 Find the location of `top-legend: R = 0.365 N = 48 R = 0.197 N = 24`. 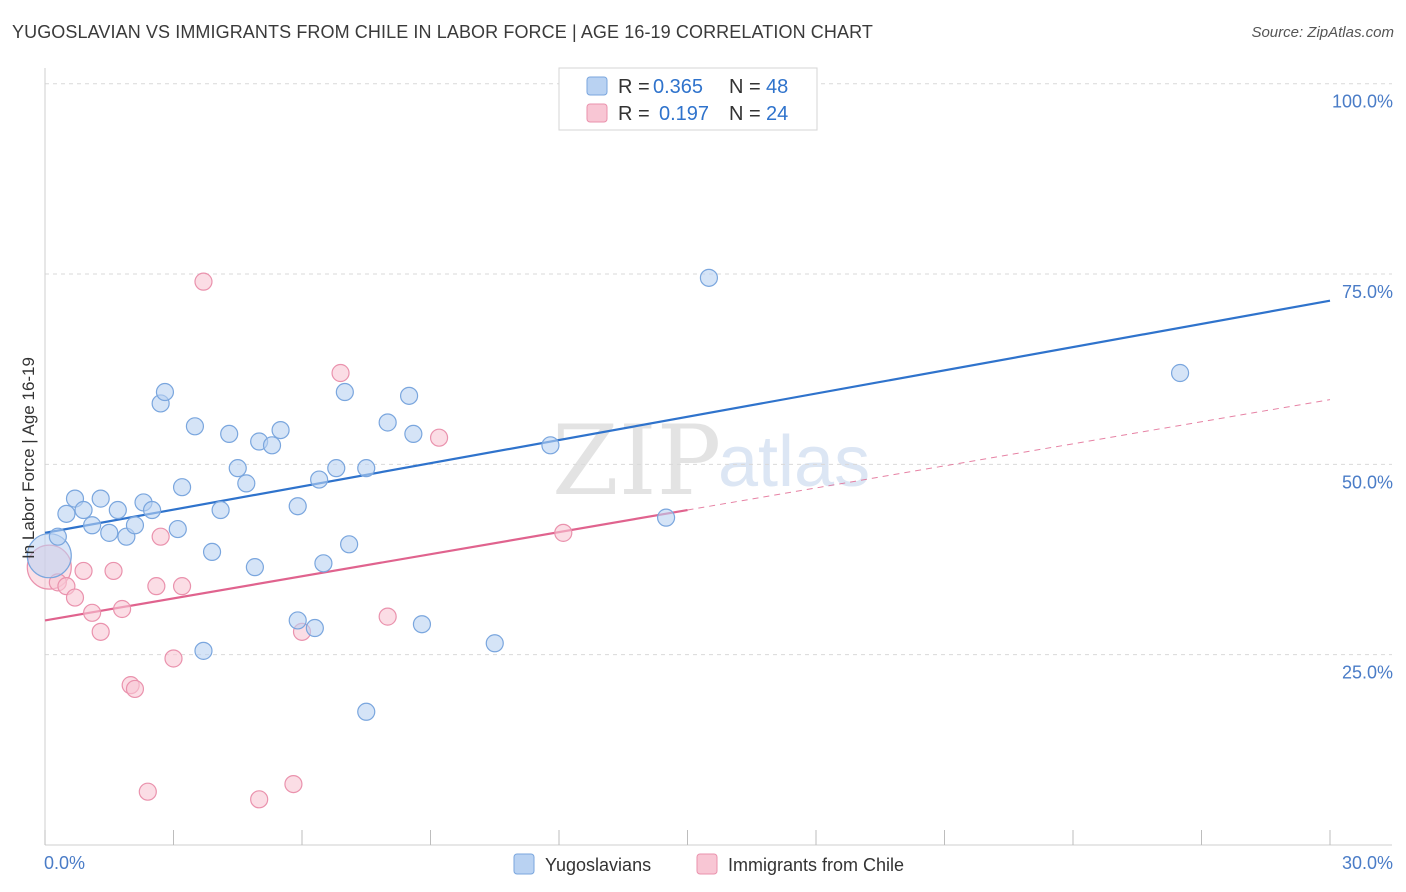

top-legend: R = 0.365 N = 48 R = 0.197 N = 24 is located at coordinates (688, 99).